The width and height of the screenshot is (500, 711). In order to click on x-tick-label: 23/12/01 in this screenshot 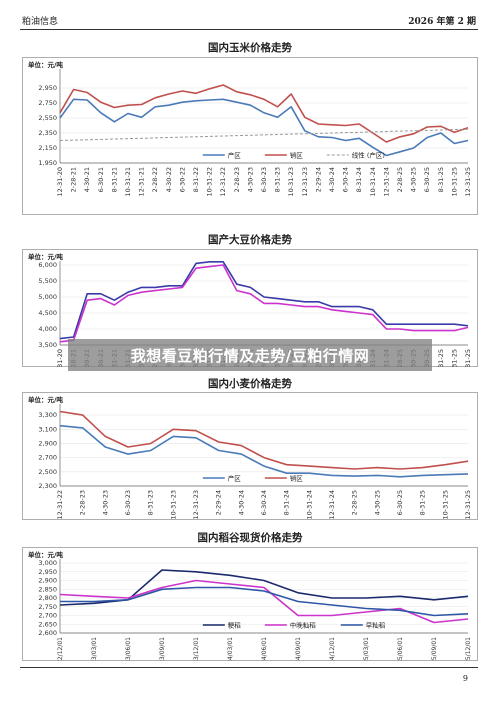, I will do `click(196, 649)`.